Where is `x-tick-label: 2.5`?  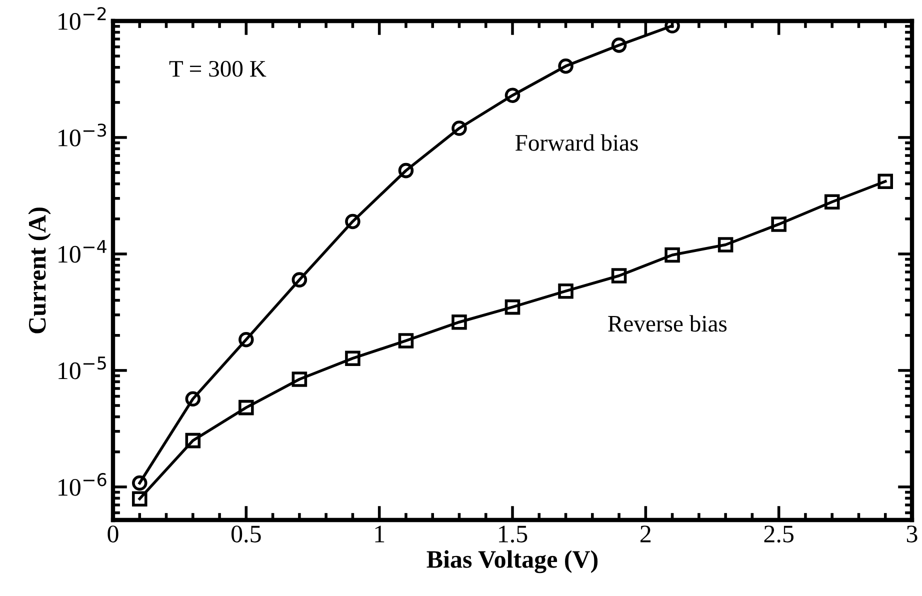 x-tick-label: 2.5 is located at coordinates (779, 534).